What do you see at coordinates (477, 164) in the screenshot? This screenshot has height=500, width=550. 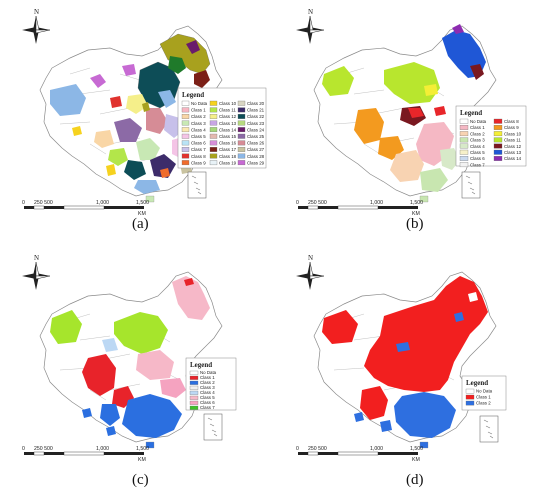 I see `legend-label: Class 7` at bounding box center [477, 164].